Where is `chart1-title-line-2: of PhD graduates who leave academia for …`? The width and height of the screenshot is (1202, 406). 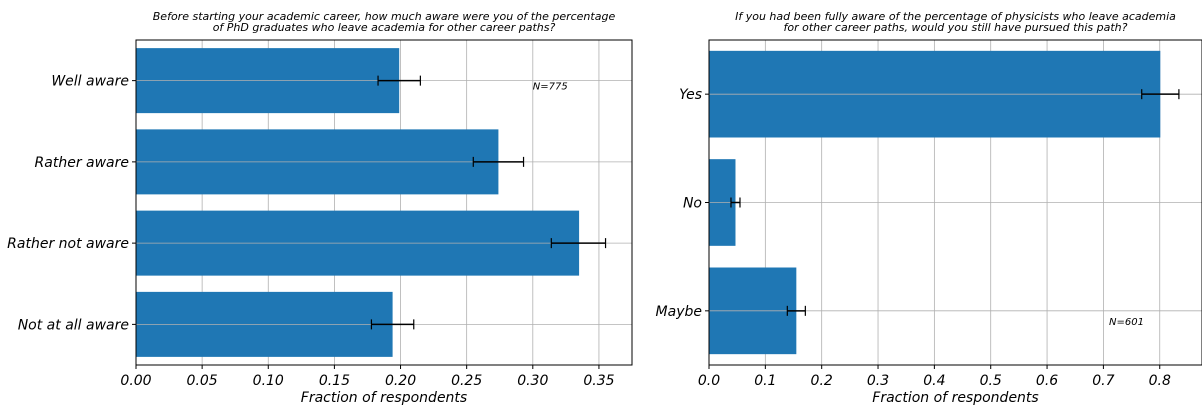
chart1-title-line-2: of PhD graduates who leave academia for … is located at coordinates (384, 27).